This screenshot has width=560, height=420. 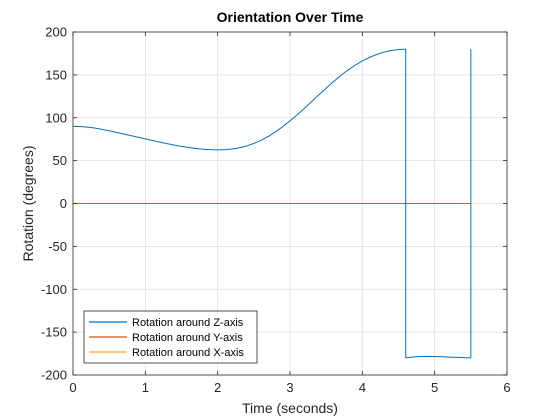 What do you see at coordinates (289, 387) in the screenshot?
I see `x-tick-label: 3` at bounding box center [289, 387].